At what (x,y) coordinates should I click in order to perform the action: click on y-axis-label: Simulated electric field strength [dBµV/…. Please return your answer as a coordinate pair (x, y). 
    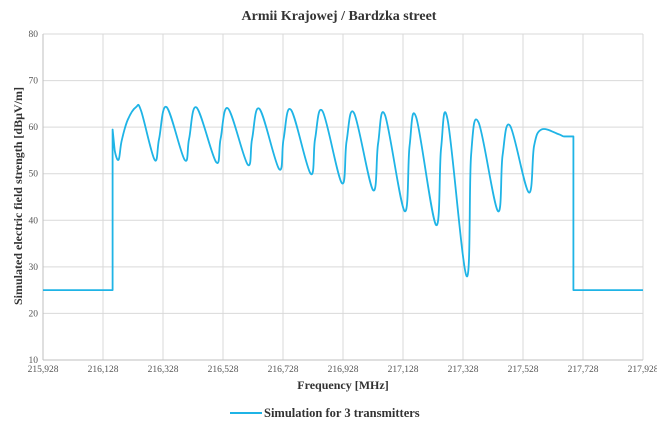
    Looking at the image, I should click on (18, 196).